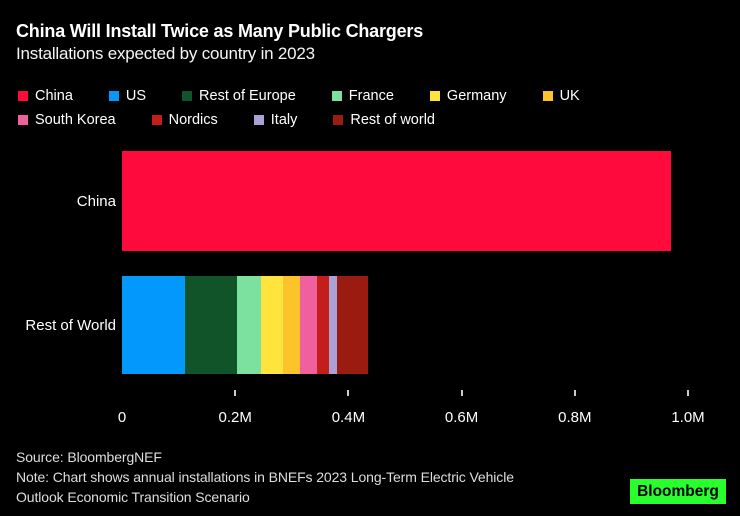 The width and height of the screenshot is (740, 516). What do you see at coordinates (122, 417) in the screenshot?
I see `x-axis-label-0: 0` at bounding box center [122, 417].